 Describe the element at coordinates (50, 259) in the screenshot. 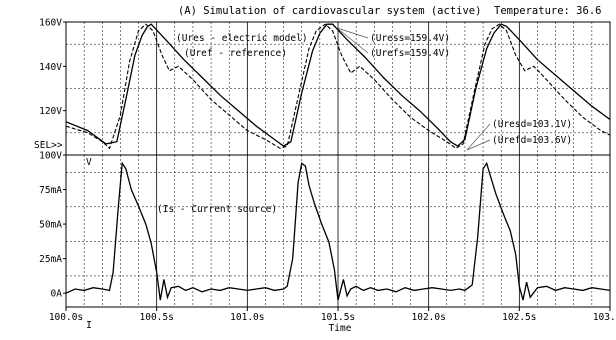

I see `y-tick-label: 25mA` at that location.